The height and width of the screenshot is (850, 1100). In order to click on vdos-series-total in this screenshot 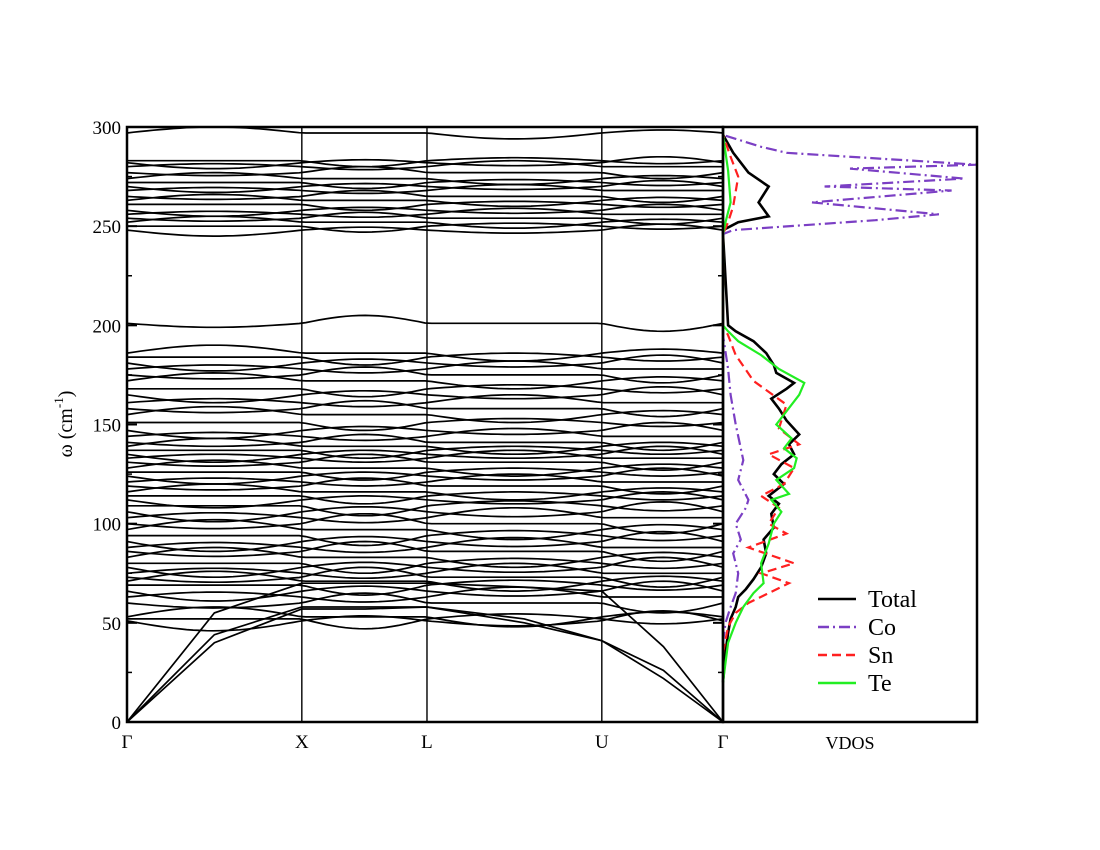, I will do `click(761, 408)`.